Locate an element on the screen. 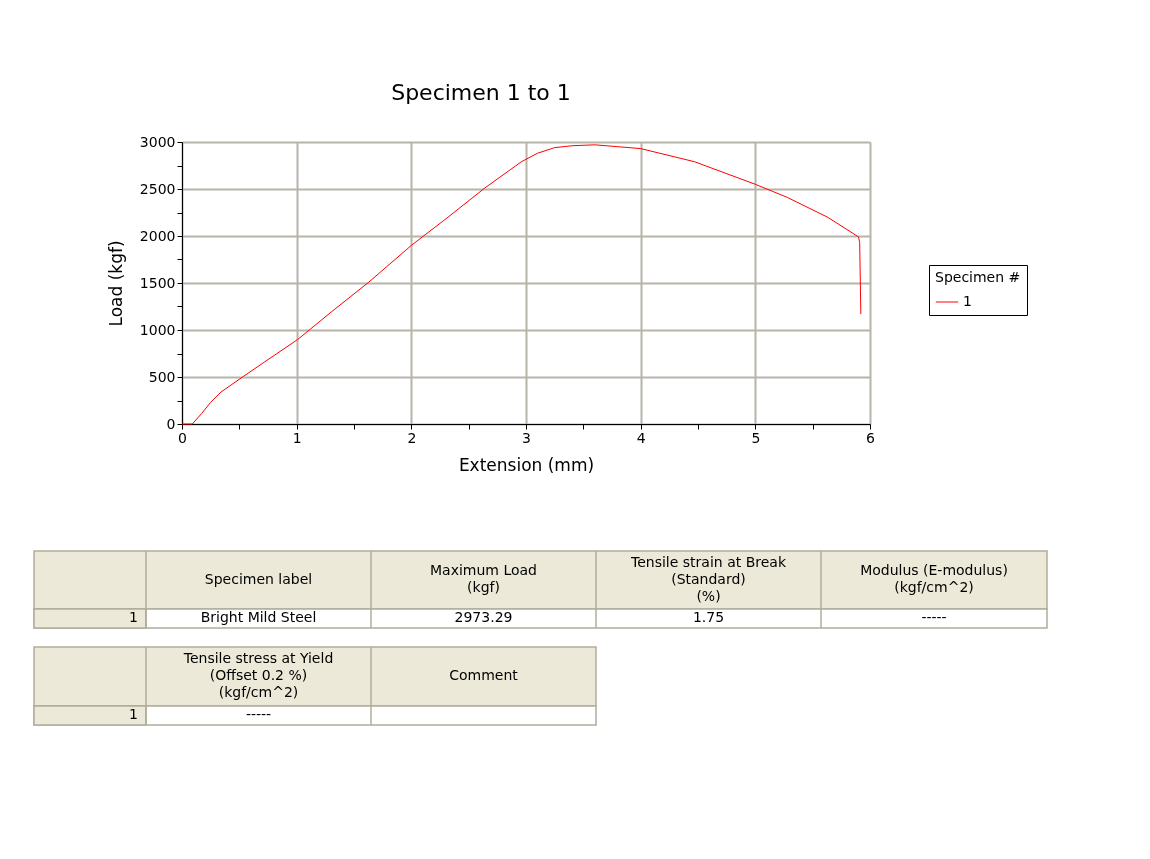 This screenshot has height=859, width=1150. text: Bright Mild Steel is located at coordinates (258, 617).